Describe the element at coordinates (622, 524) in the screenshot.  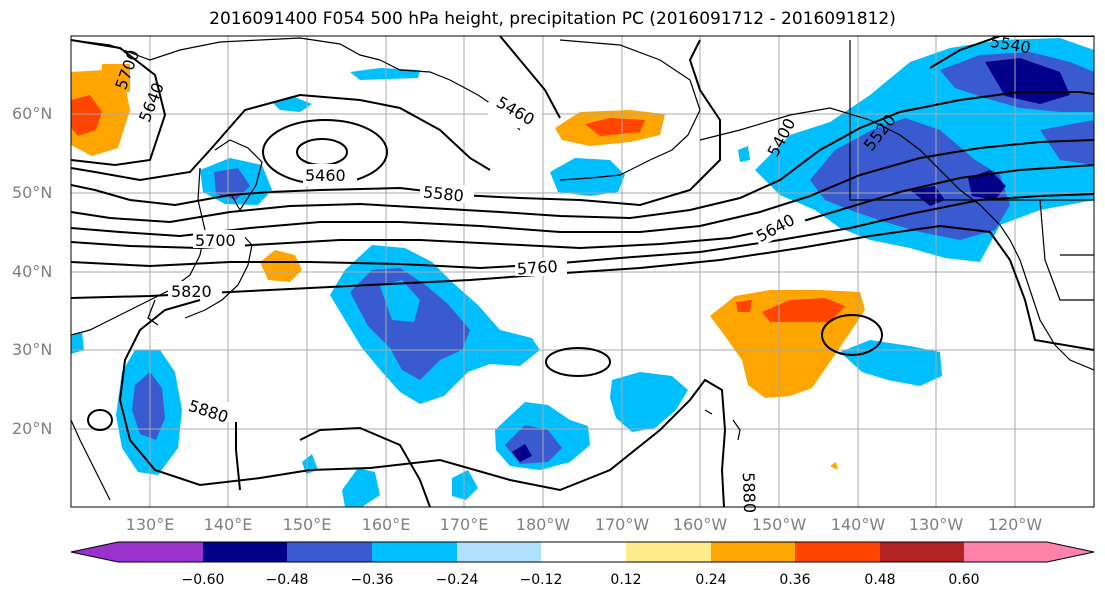
I see `lon-label: 170°W` at that location.